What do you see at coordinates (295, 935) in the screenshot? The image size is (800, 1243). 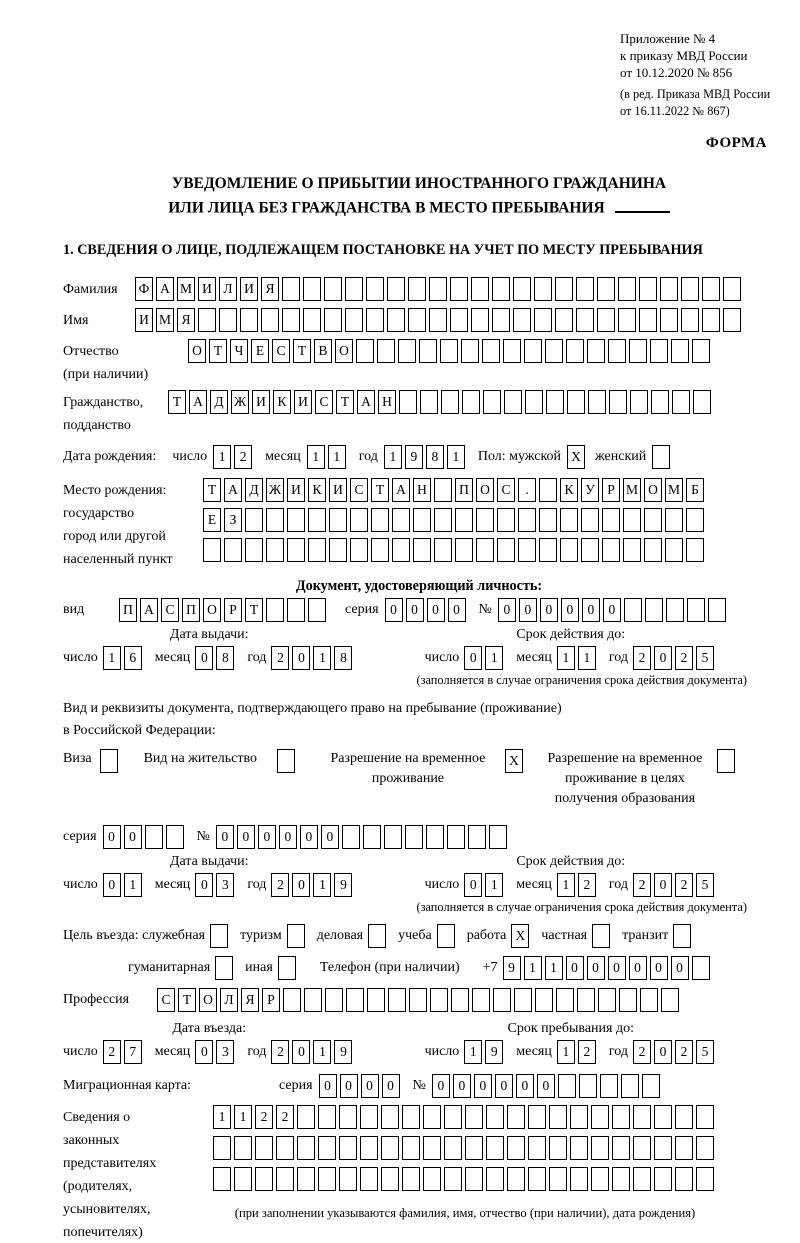 I see `purpose-tourism-checkbox` at bounding box center [295, 935].